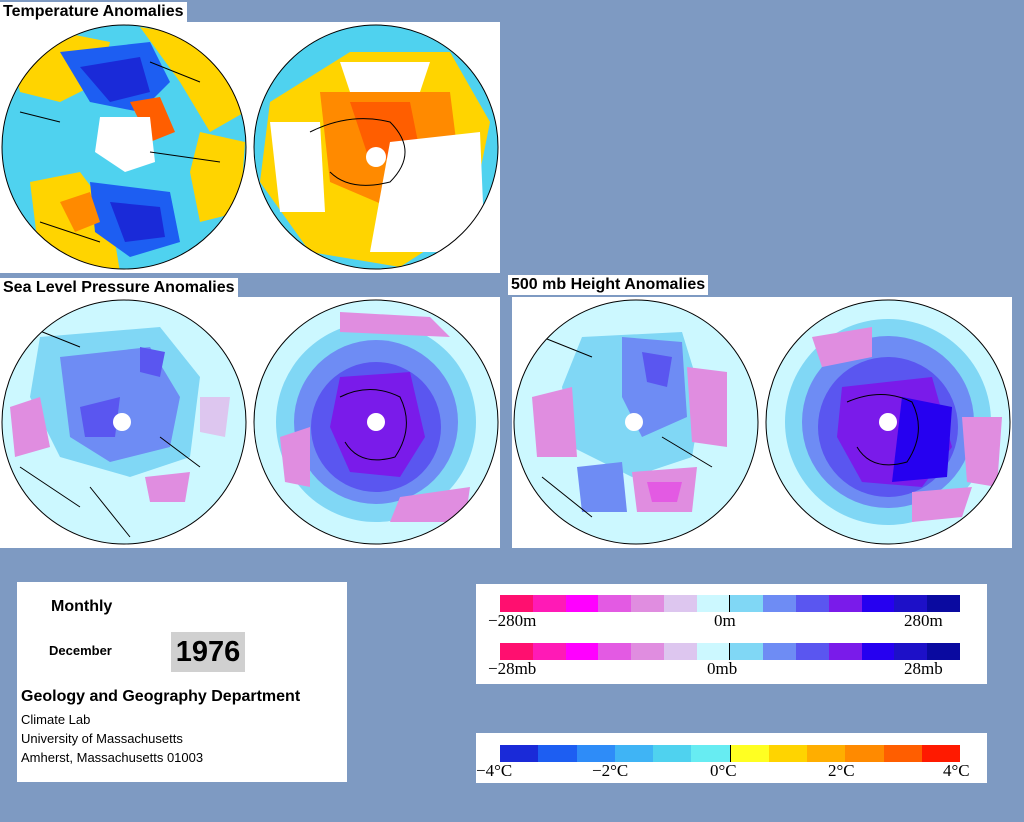 Image resolution: width=1024 pixels, height=822 pixels. Describe the element at coordinates (731, 634) in the screenshot. I see `anomaly-legend: −280m 0m 280m −28mb 0mb 28mb` at that location.